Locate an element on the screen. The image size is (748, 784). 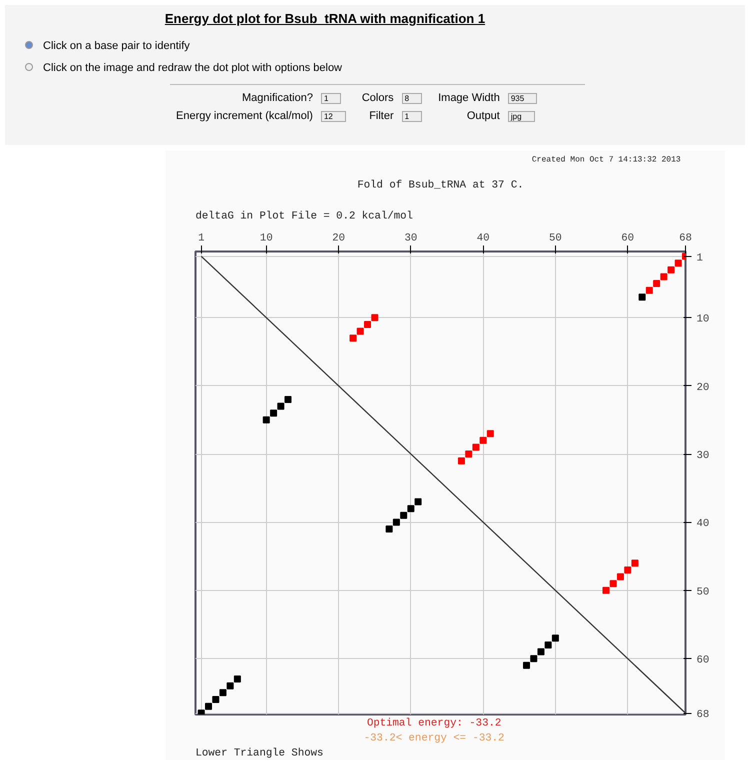
y-tick-label: 30 is located at coordinates (703, 456).